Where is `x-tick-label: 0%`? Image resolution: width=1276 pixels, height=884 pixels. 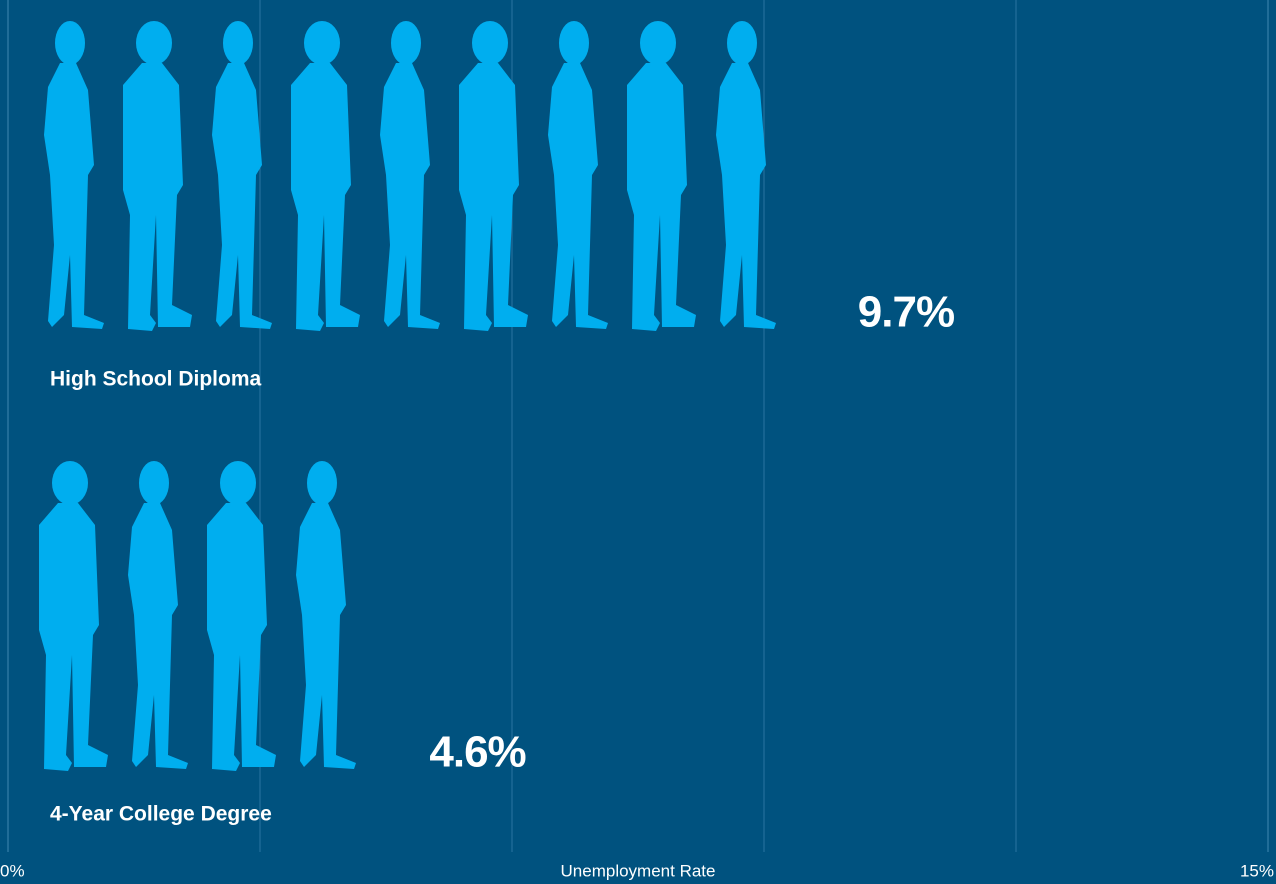 x-tick-label: 0% is located at coordinates (12, 870).